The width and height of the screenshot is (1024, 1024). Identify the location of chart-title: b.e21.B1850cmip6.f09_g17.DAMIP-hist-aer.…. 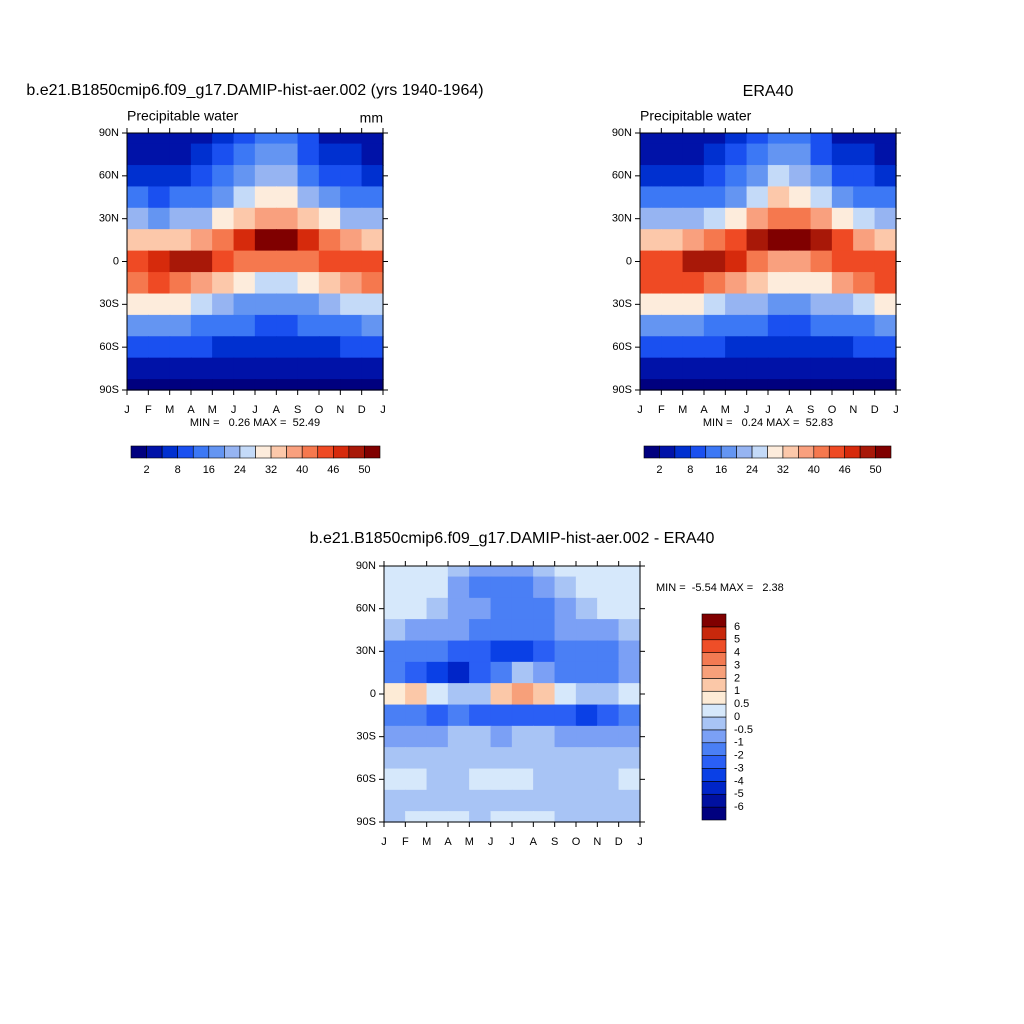
(254, 90).